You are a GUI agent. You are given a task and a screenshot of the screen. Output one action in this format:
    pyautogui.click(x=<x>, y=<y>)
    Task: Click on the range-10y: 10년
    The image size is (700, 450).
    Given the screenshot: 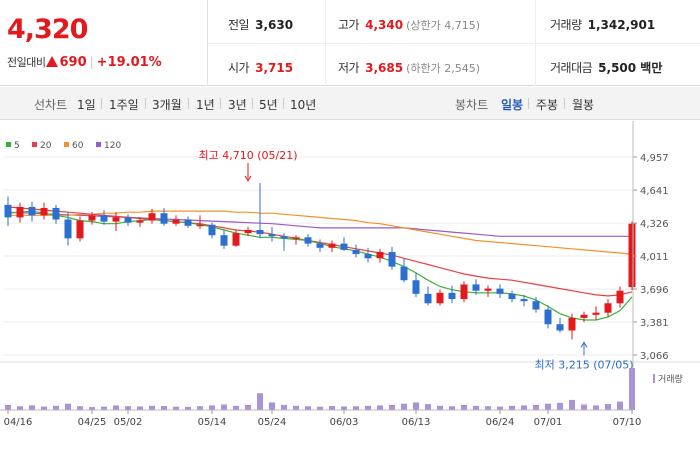 What is the action you would take?
    pyautogui.click(x=303, y=105)
    